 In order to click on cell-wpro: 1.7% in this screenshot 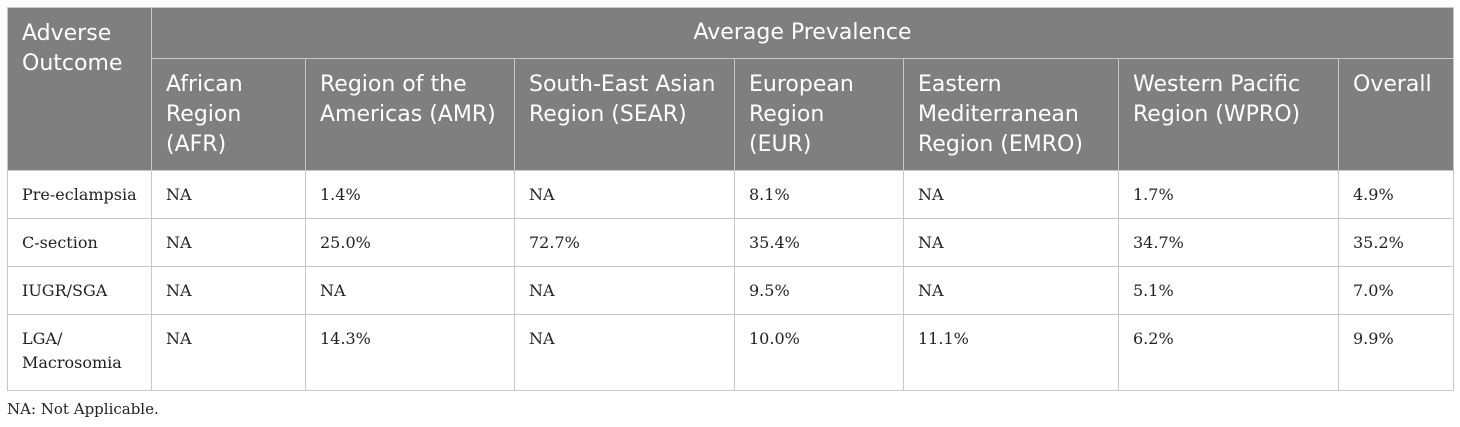, I will do `click(1228, 194)`.